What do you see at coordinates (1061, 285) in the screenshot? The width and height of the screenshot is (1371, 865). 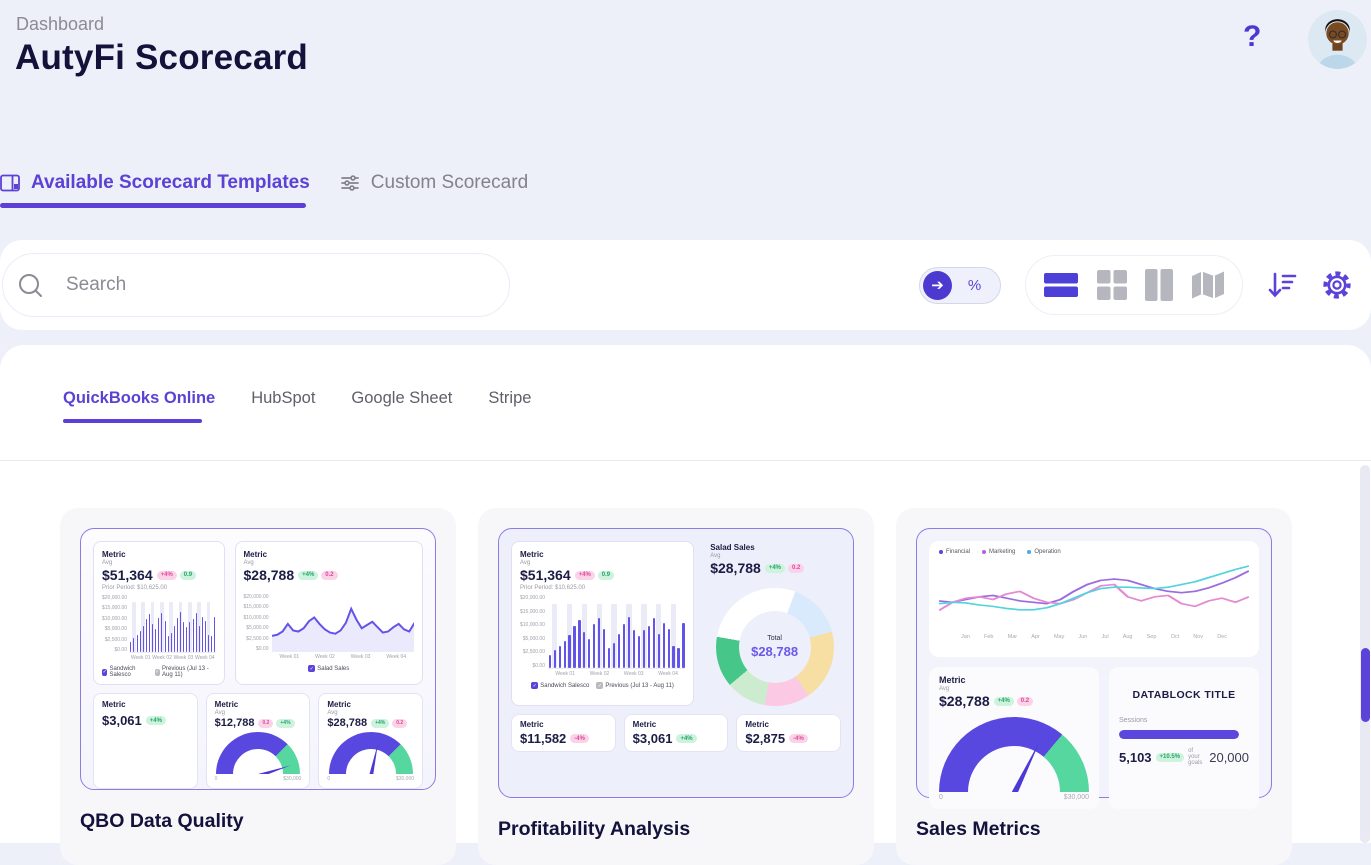 I see `rows-view-icon` at bounding box center [1061, 285].